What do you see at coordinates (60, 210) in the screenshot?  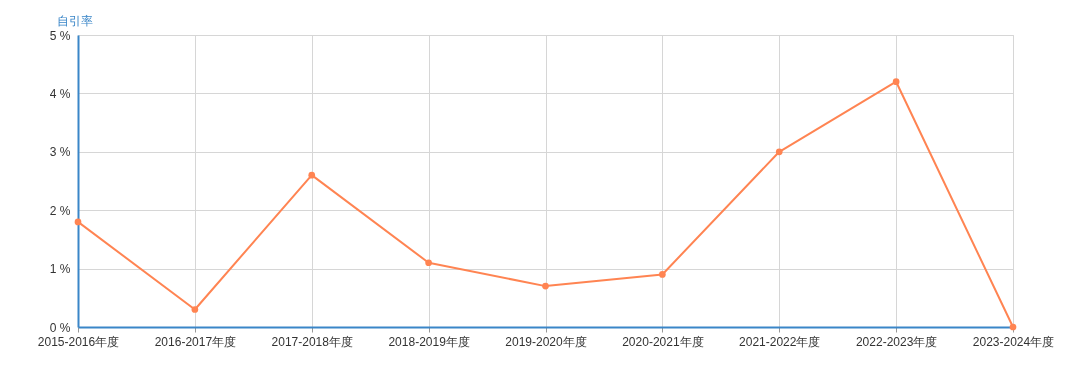 I see `y-tick-label: 2 %` at bounding box center [60, 210].